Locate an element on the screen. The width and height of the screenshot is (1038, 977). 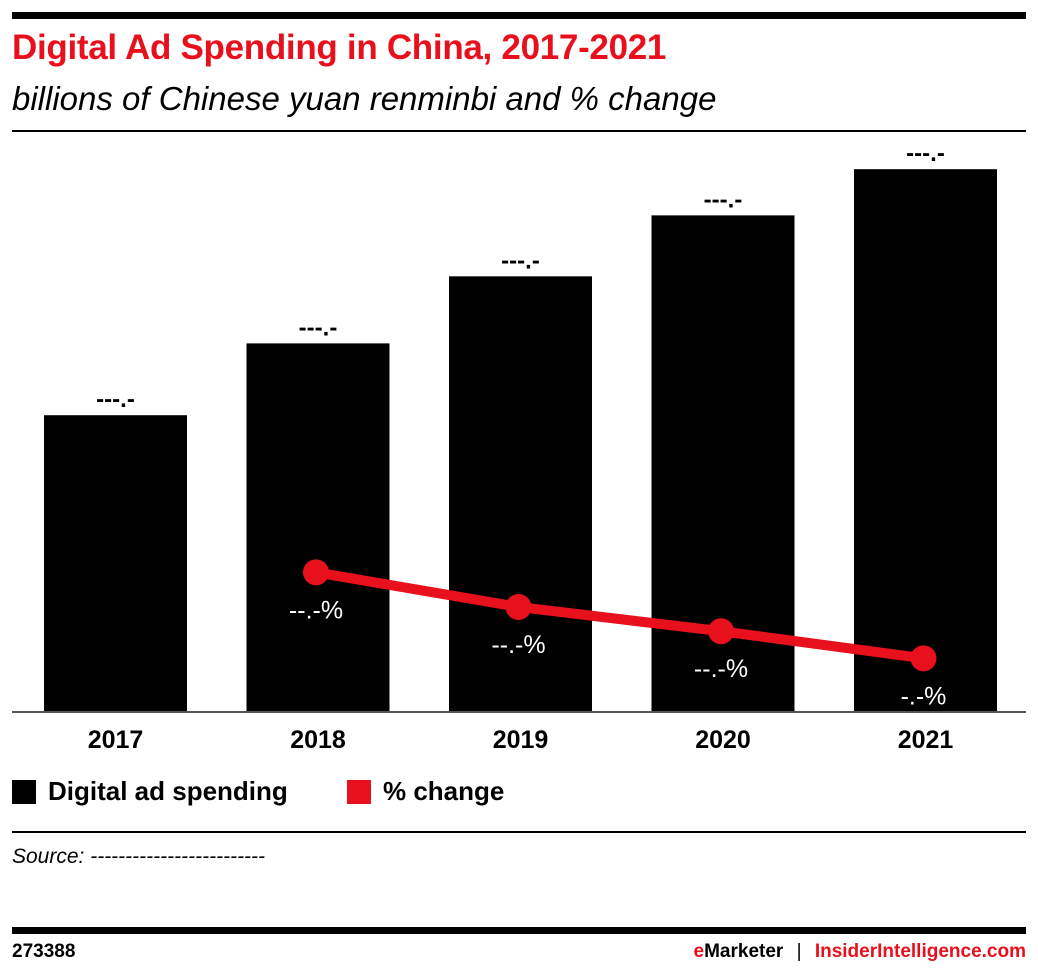
legend-label: Digital ad spending is located at coordinates (168, 791).